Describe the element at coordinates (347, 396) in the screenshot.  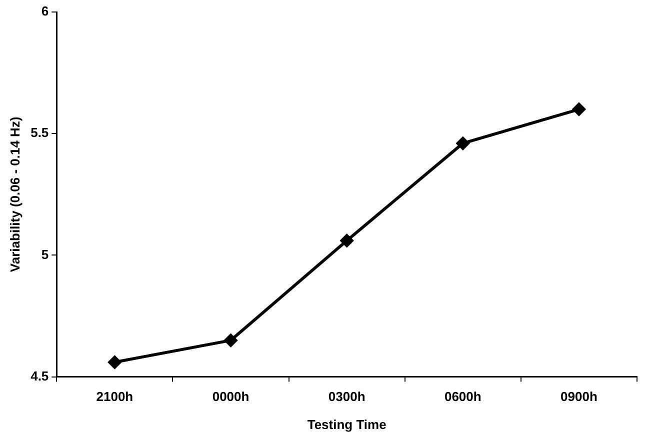
I see `x-tick-label: 0300h` at that location.